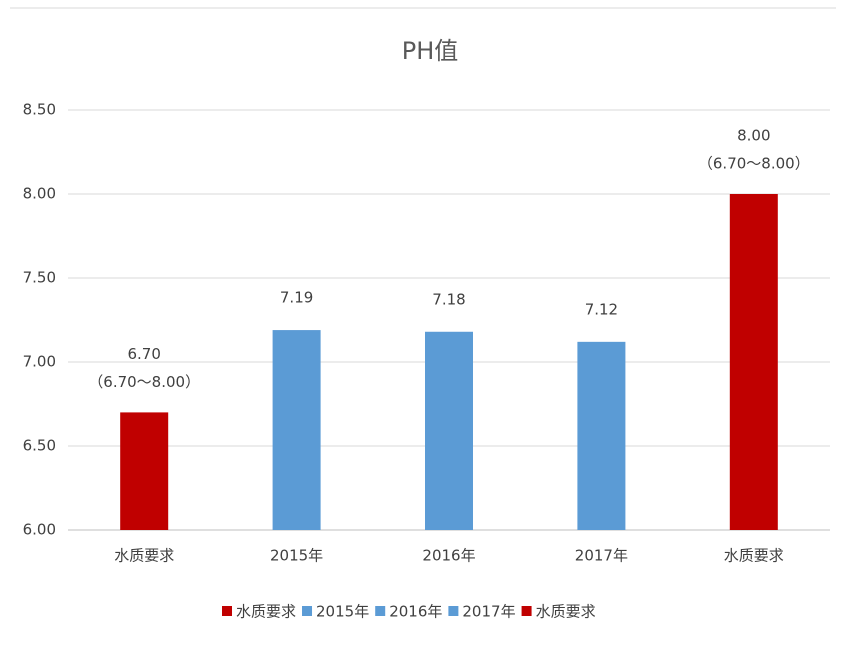 Image resolution: width=846 pixels, height=649 pixels. What do you see at coordinates (430, 51) in the screenshot?
I see `chart-title: PH值` at bounding box center [430, 51].